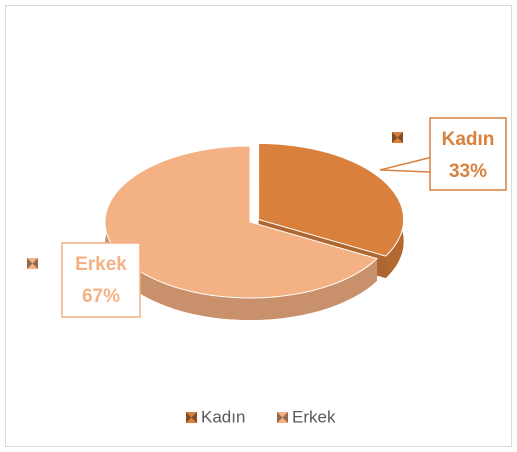 This screenshot has height=452, width=517. Describe the element at coordinates (223, 416) in the screenshot. I see `legend-label: Kadın` at that location.